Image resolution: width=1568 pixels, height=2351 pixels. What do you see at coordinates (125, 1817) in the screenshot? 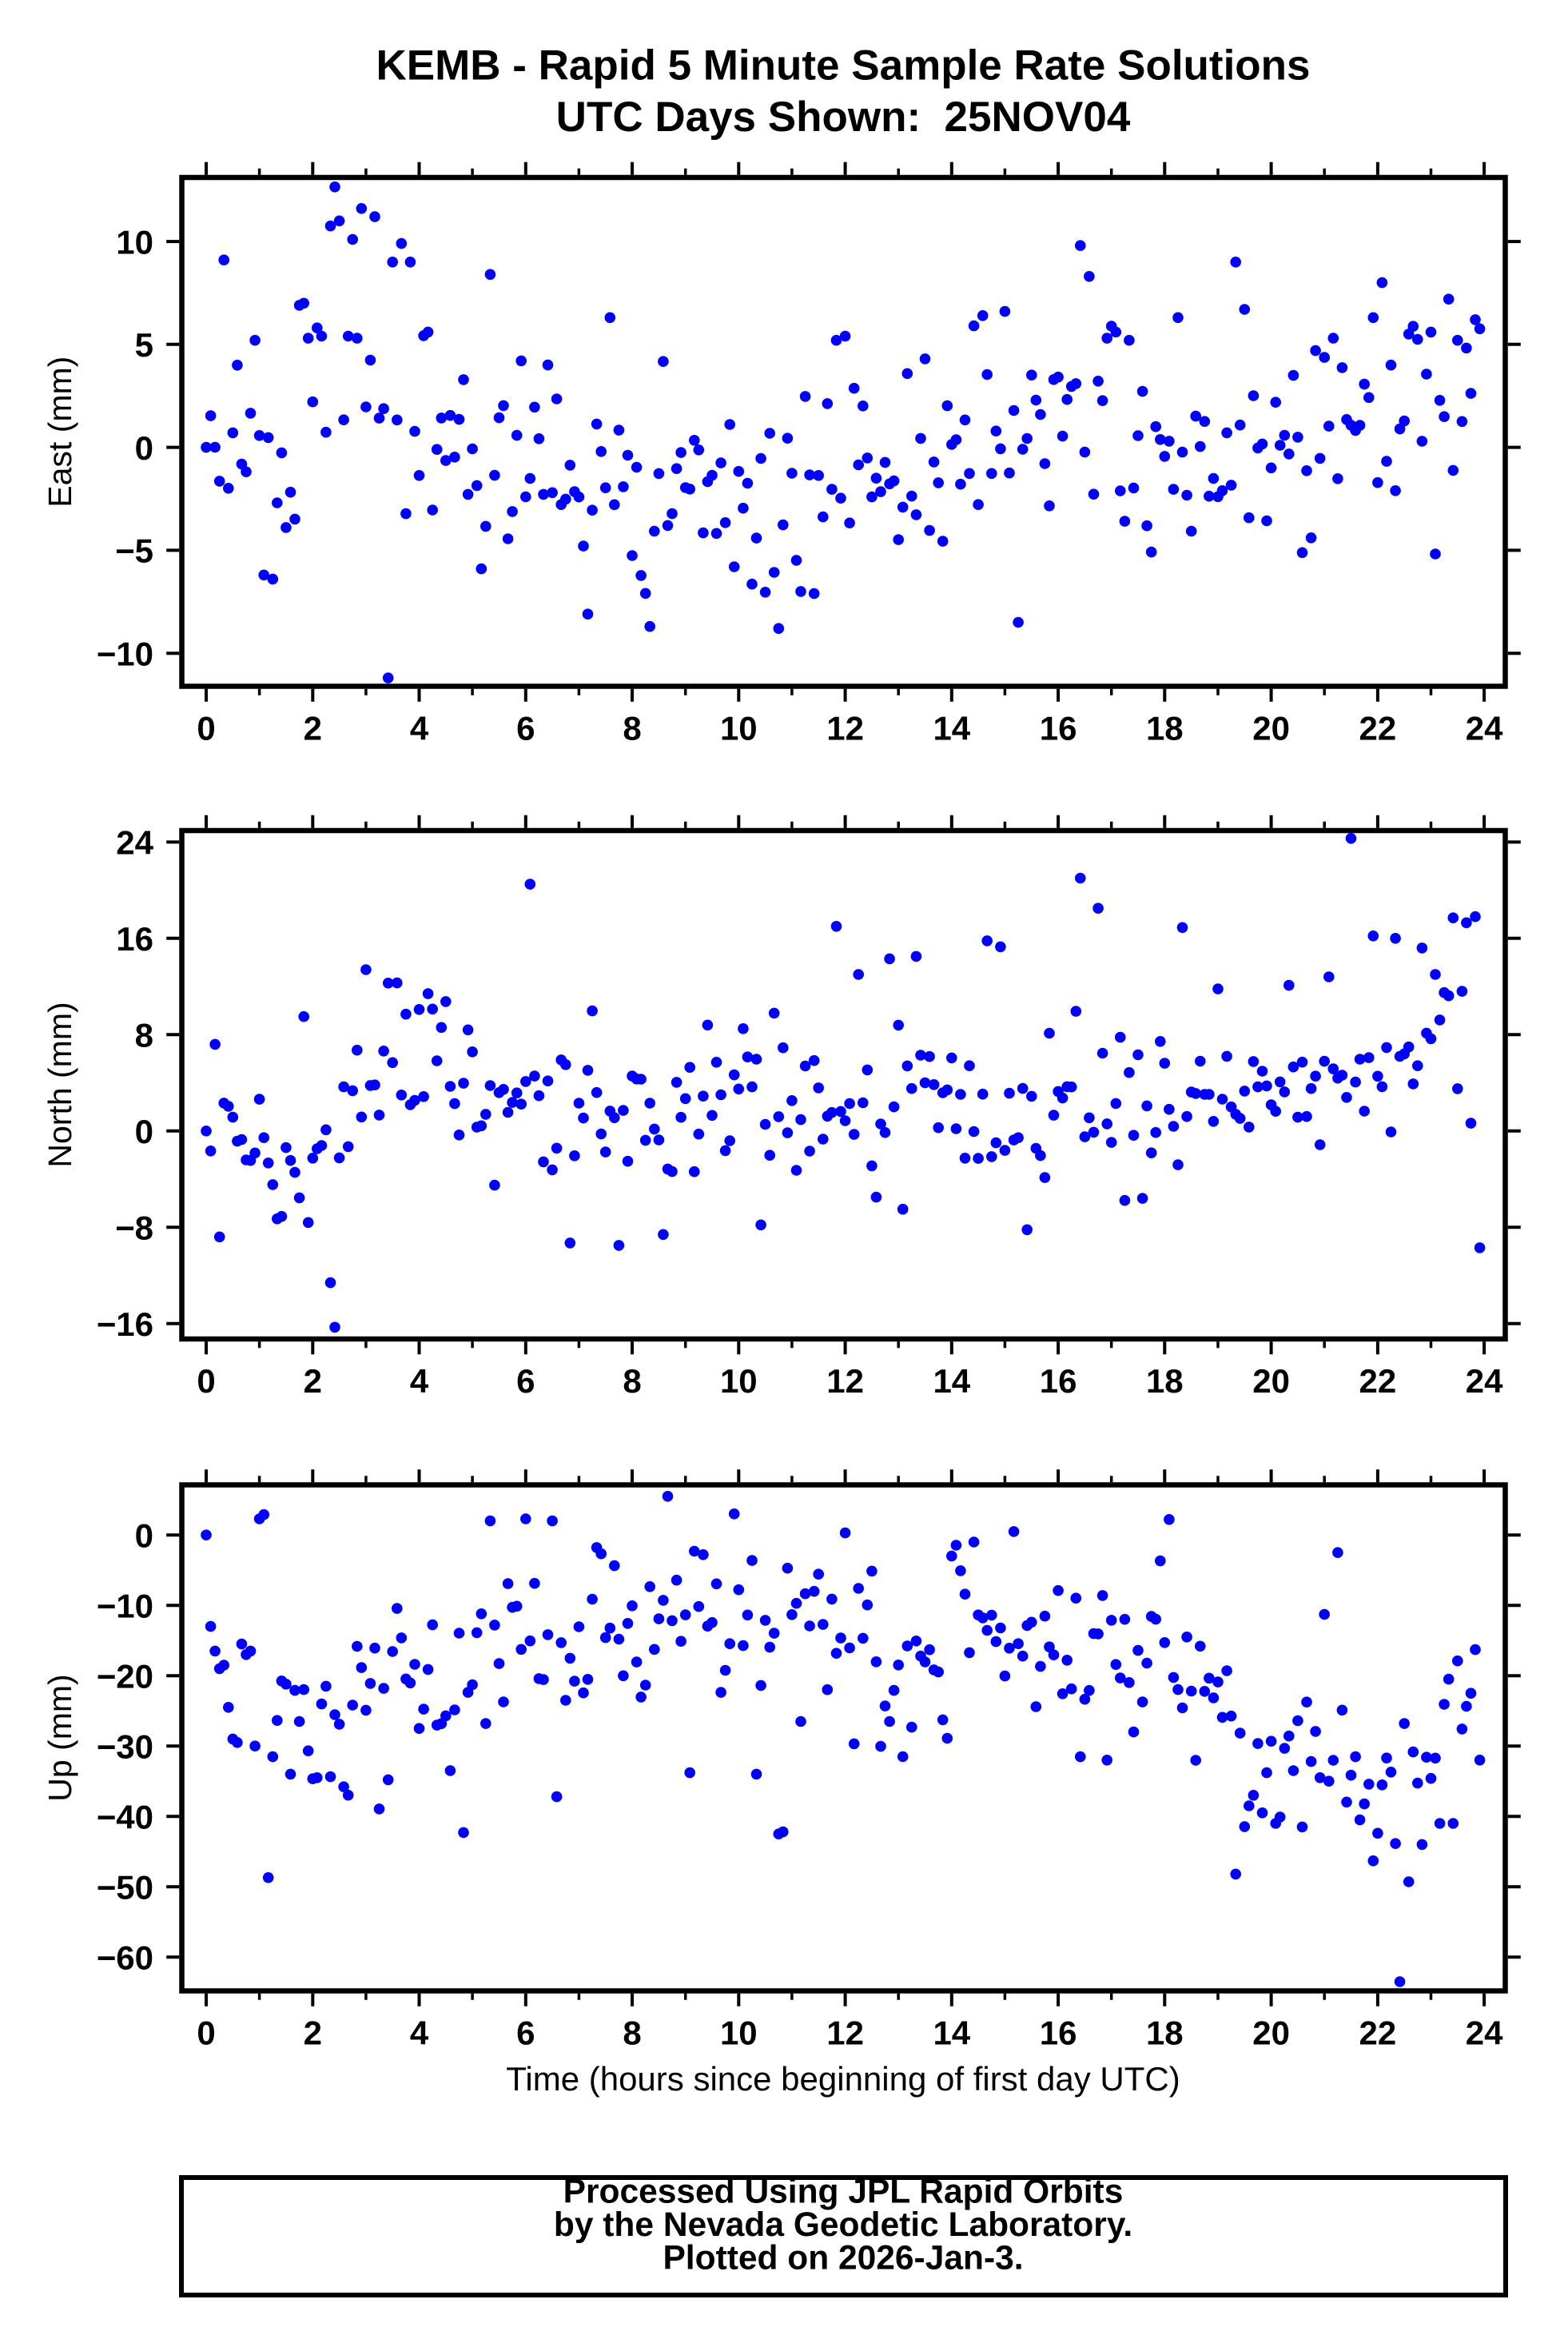
I see `svg-text: −40` at bounding box center [125, 1817].